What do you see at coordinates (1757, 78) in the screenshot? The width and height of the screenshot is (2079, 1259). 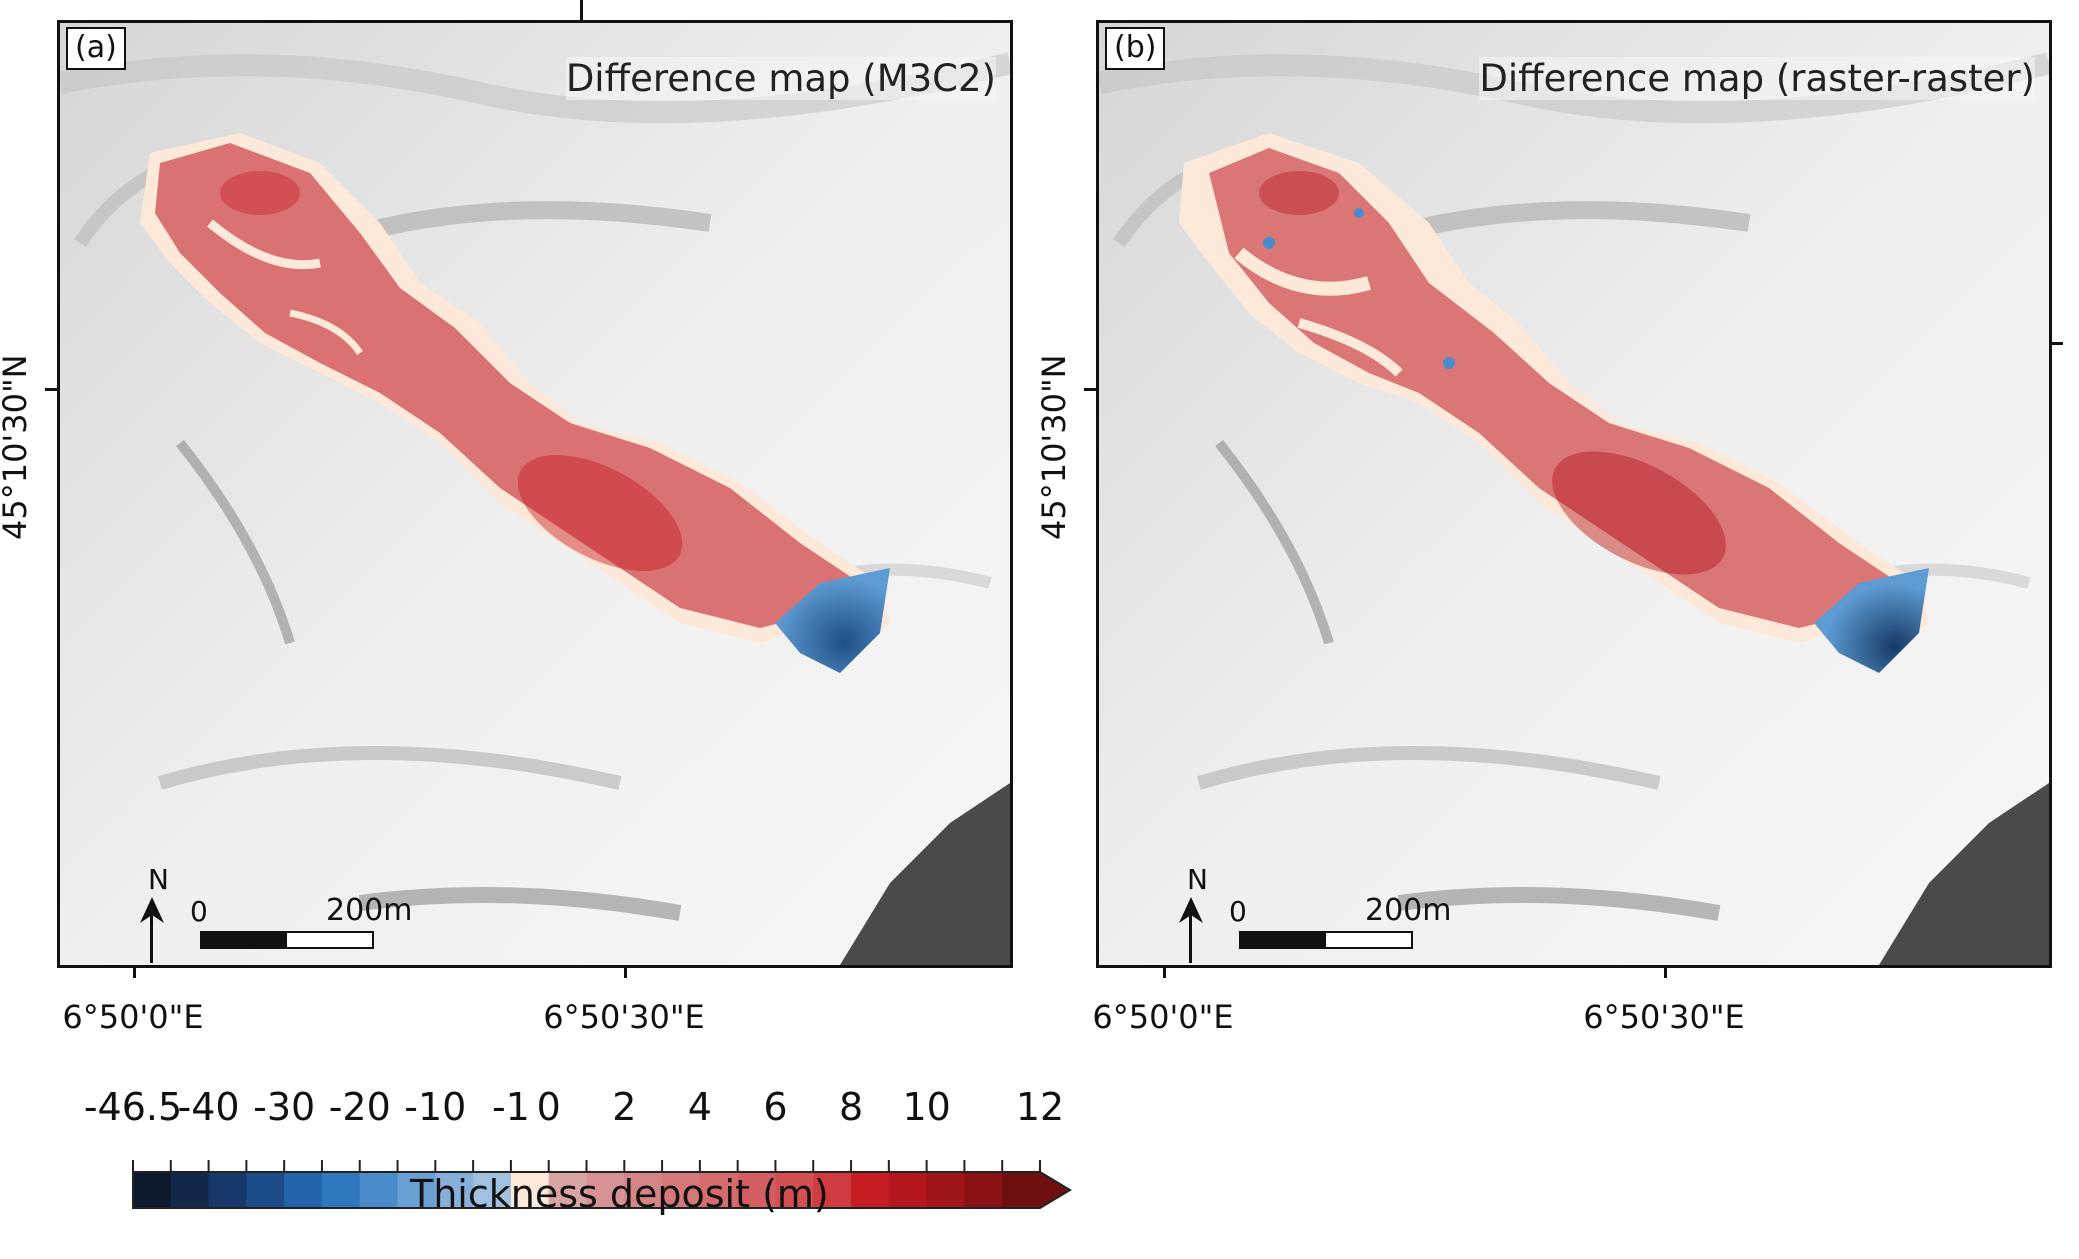 I see `map-title: Difference map (raster-raster)` at bounding box center [1757, 78].